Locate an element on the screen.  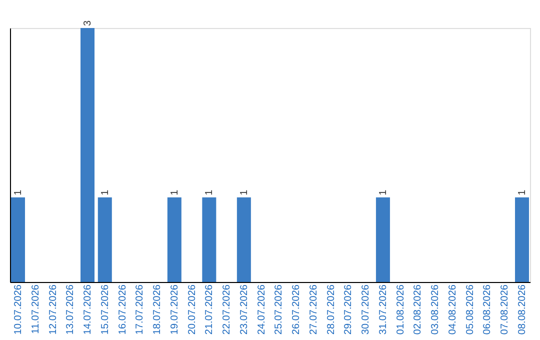
x-tick-label: 17.07.2026 is located at coordinates (140, 309).